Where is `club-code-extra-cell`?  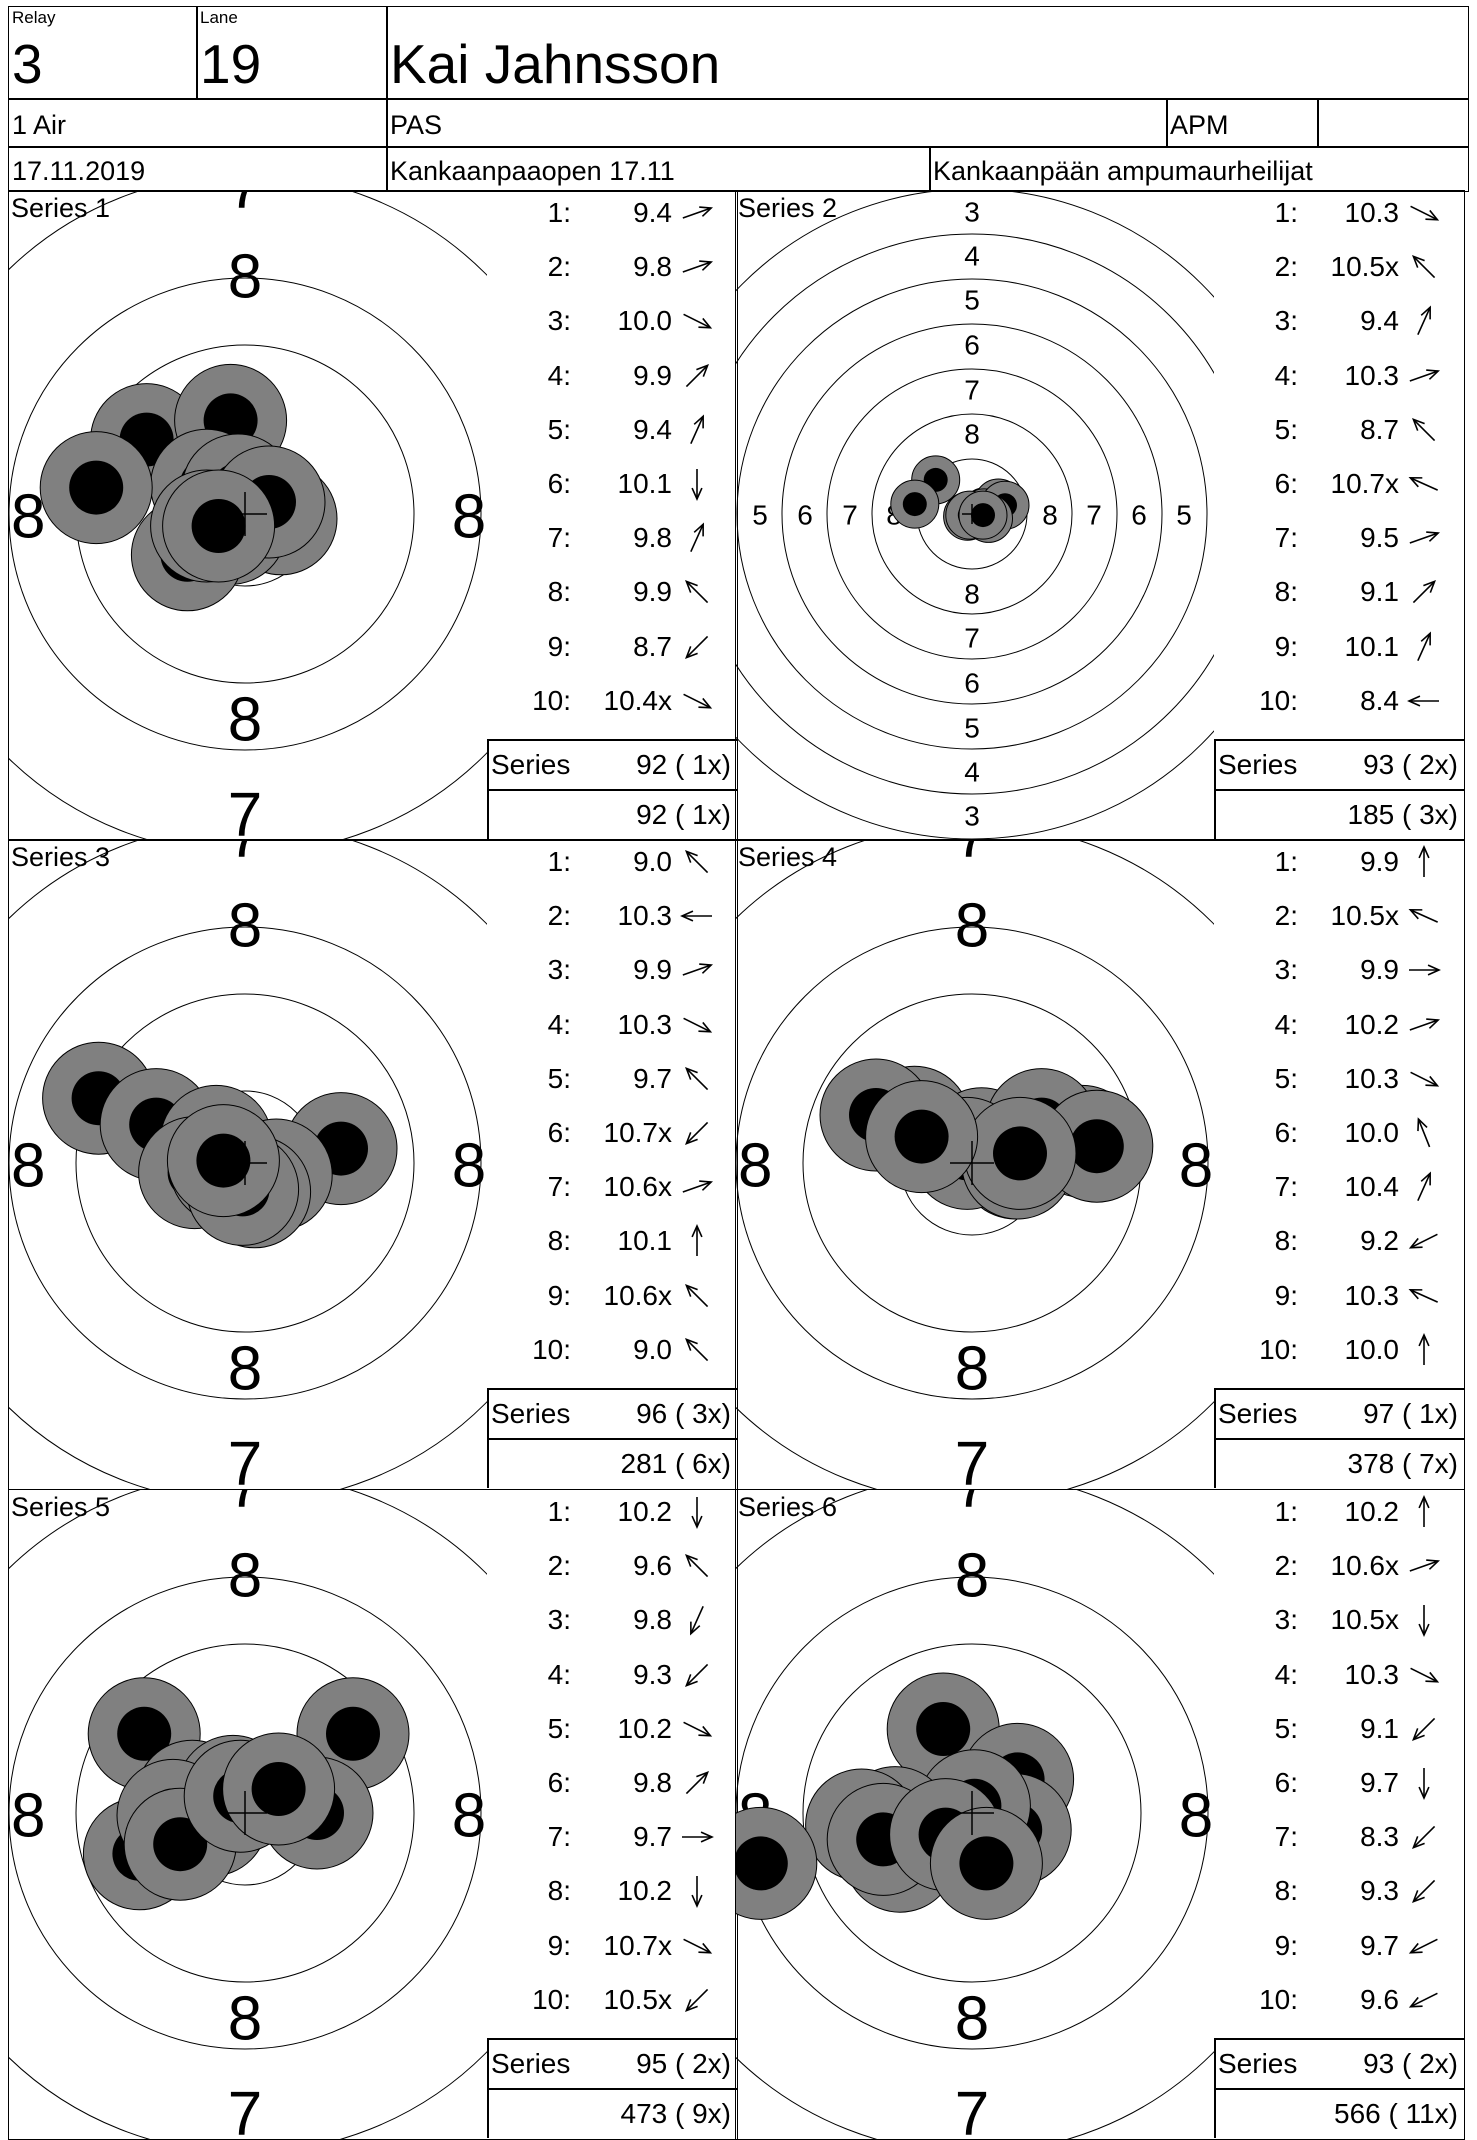 club-code-extra-cell is located at coordinates (1393, 123).